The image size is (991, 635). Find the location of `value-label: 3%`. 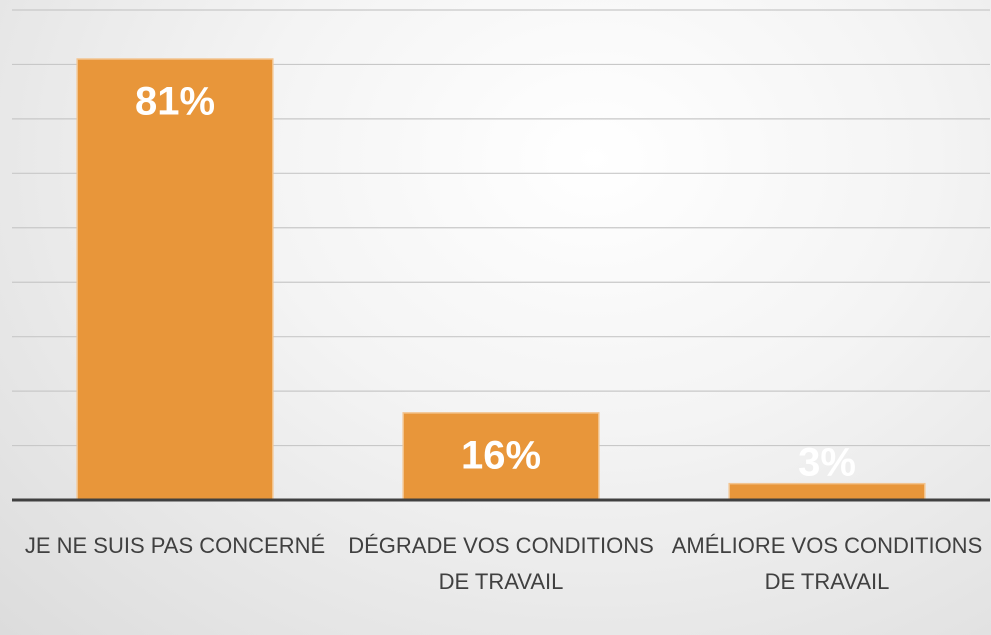

value-label: 3% is located at coordinates (827, 463).